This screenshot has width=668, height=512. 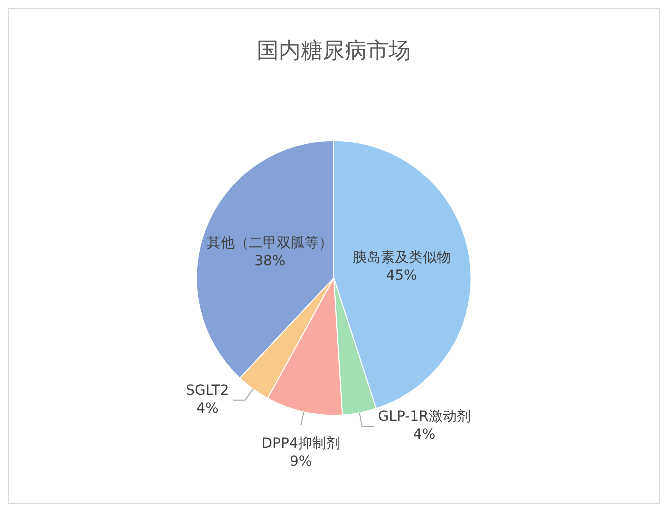 What do you see at coordinates (301, 444) in the screenshot?
I see `slice-label: DPP4抑制剂` at bounding box center [301, 444].